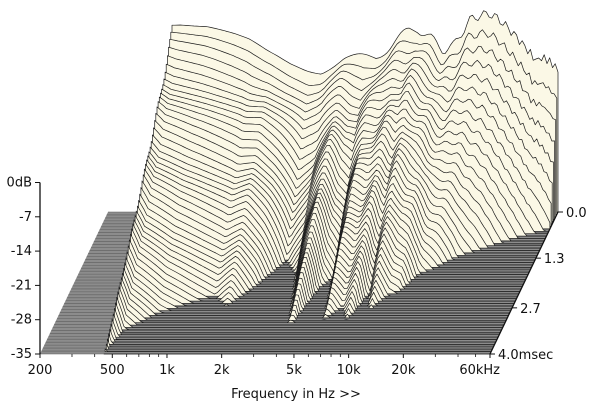  I want to click on y-tick-label: -21, so click(21, 285).